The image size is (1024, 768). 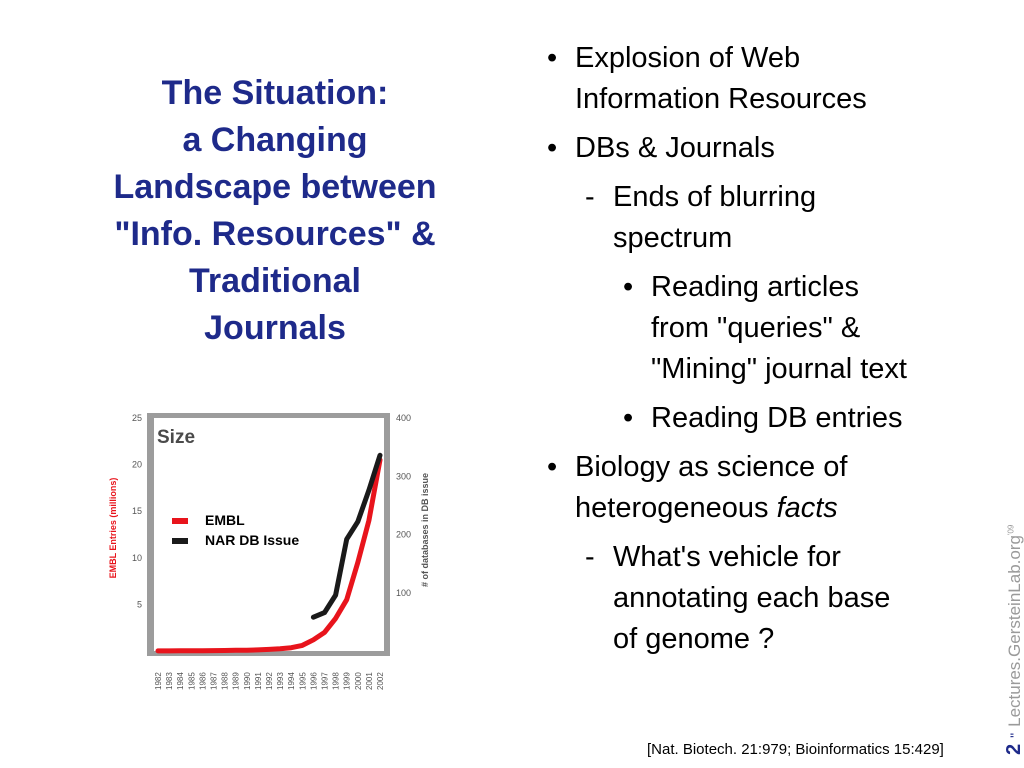 What do you see at coordinates (313, 681) in the screenshot?
I see `x-tick-label: 1996` at bounding box center [313, 681].